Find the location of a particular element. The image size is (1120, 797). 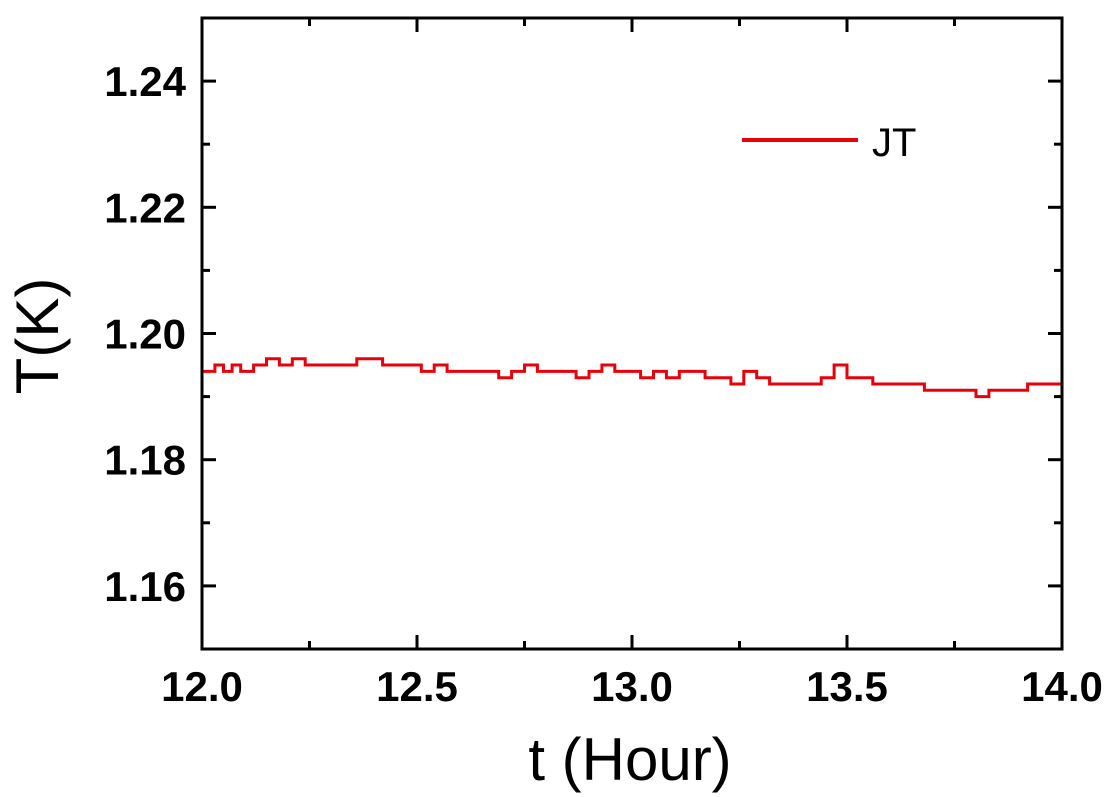

y-tick-labels: 1.16 1.18 1.20 1.22 1.24 is located at coordinates (145, 334).